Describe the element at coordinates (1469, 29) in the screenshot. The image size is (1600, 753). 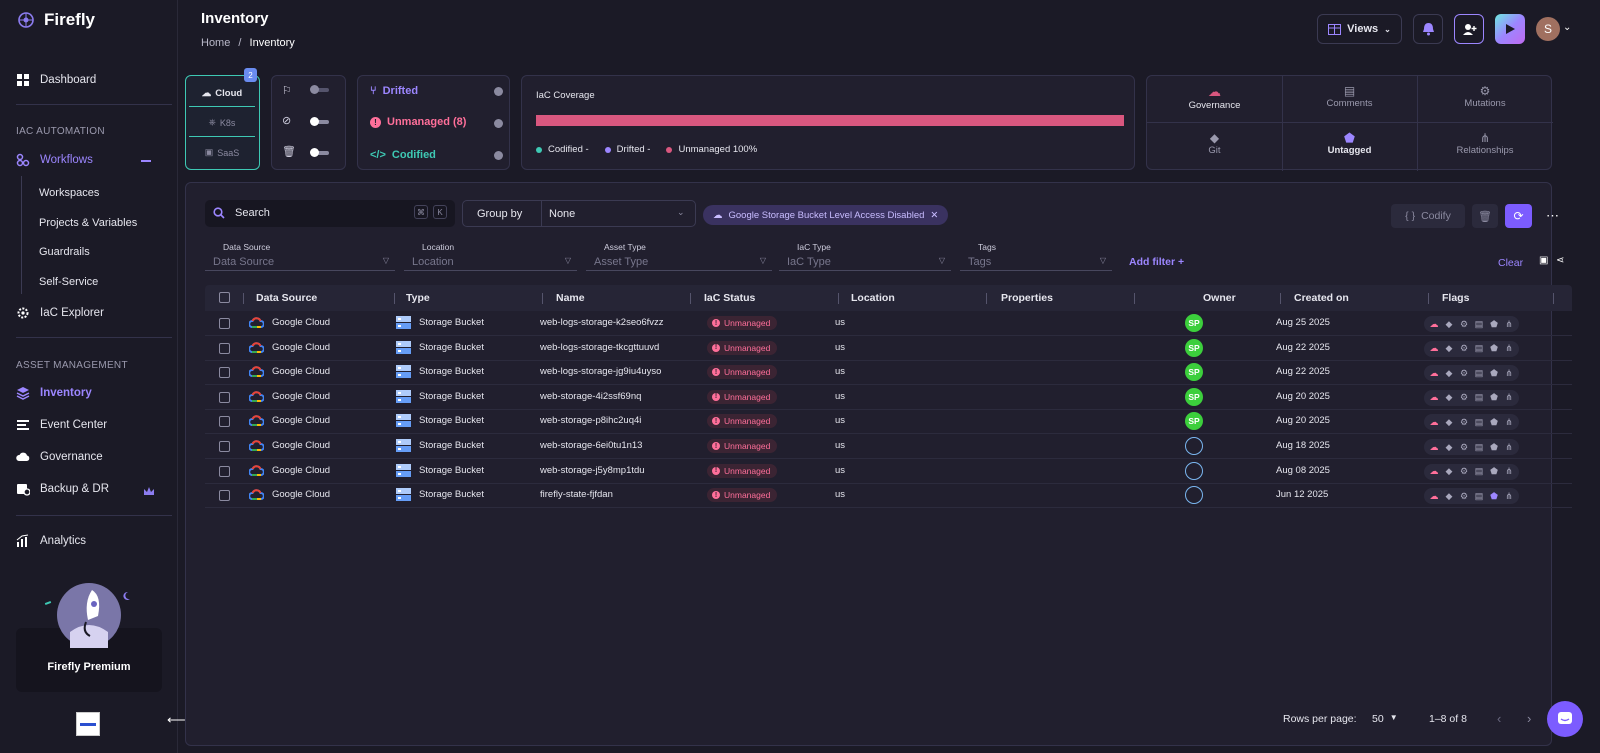
I see `invite-user-button` at that location.